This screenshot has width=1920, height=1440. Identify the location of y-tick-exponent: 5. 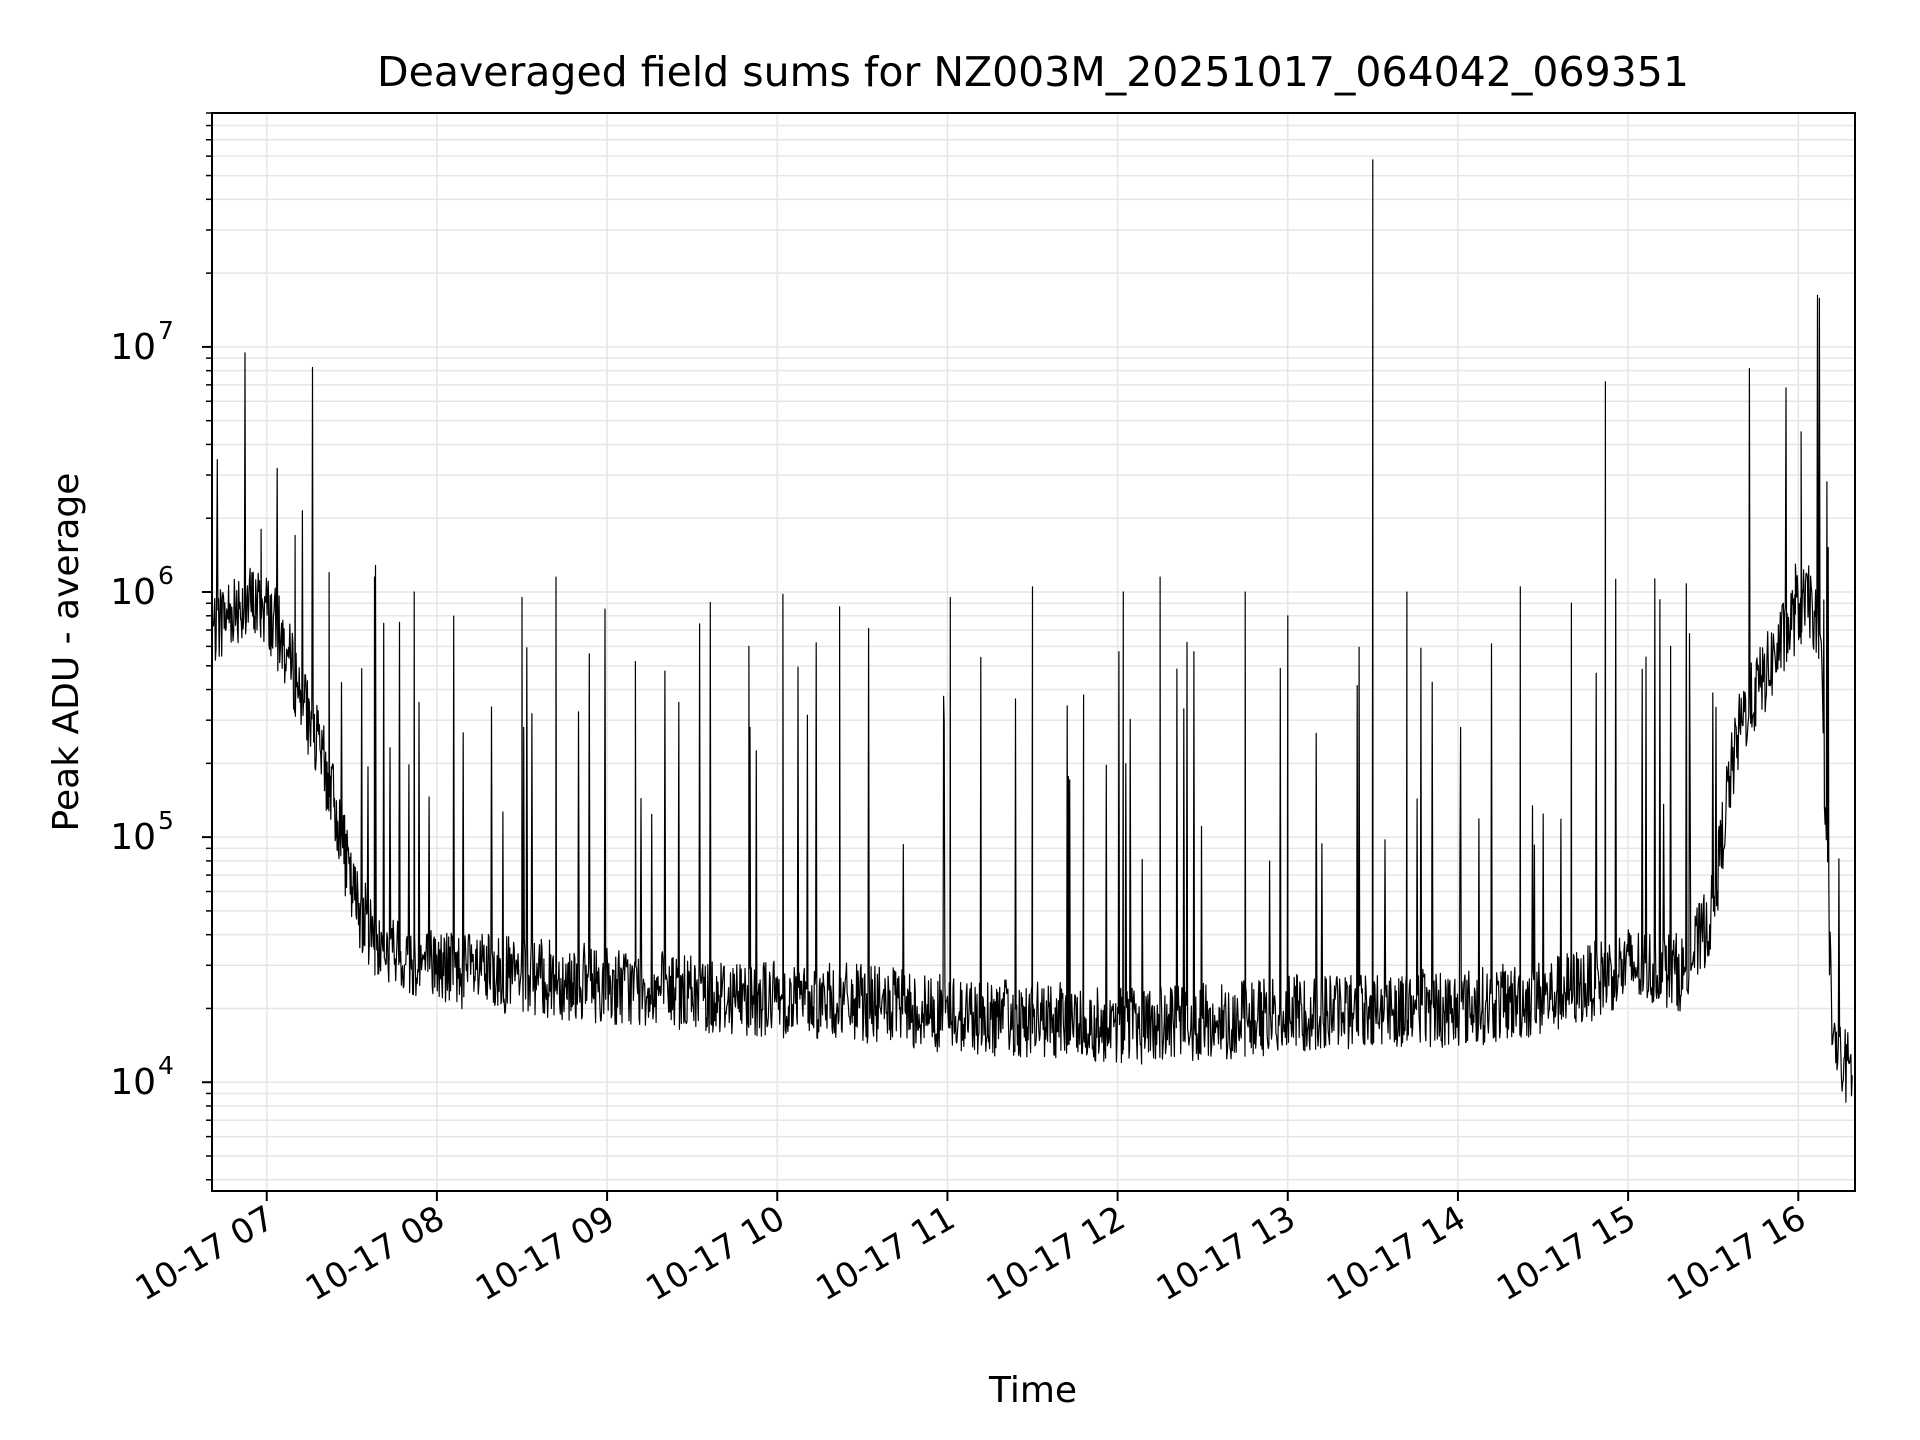
(166, 820).